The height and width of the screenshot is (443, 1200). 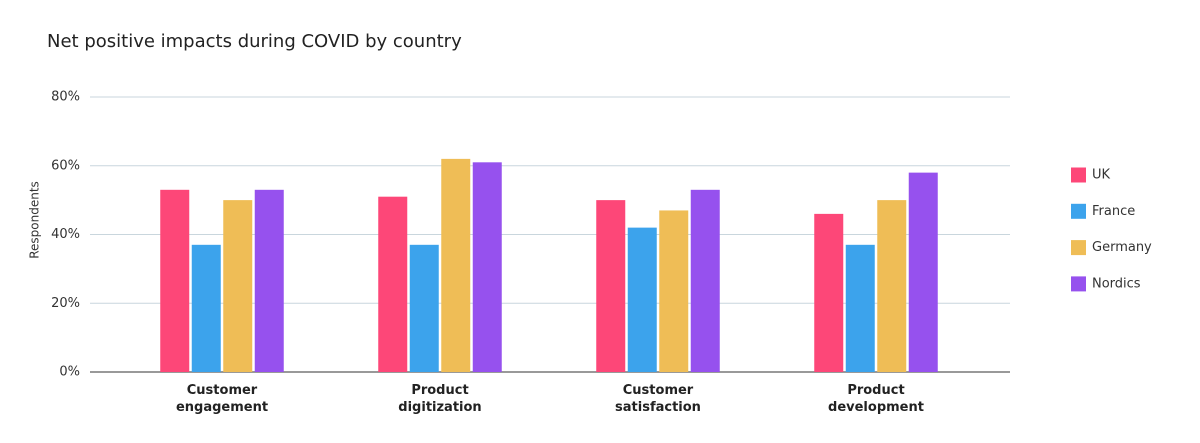 What do you see at coordinates (876, 399) in the screenshot?
I see `x-tick-label: Product development` at bounding box center [876, 399].